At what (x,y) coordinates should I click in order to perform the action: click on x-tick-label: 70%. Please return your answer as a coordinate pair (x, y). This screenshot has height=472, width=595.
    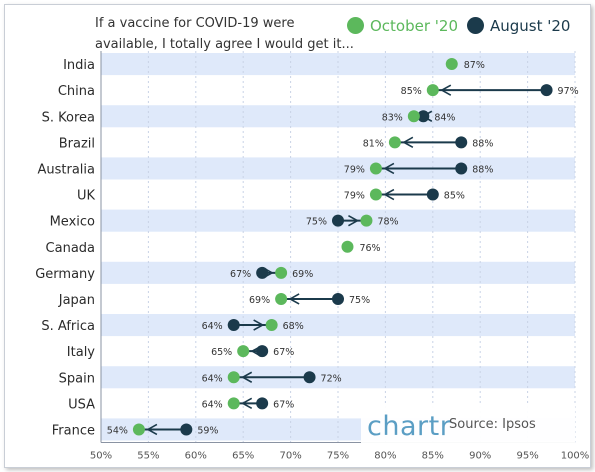
    Looking at the image, I should click on (290, 456).